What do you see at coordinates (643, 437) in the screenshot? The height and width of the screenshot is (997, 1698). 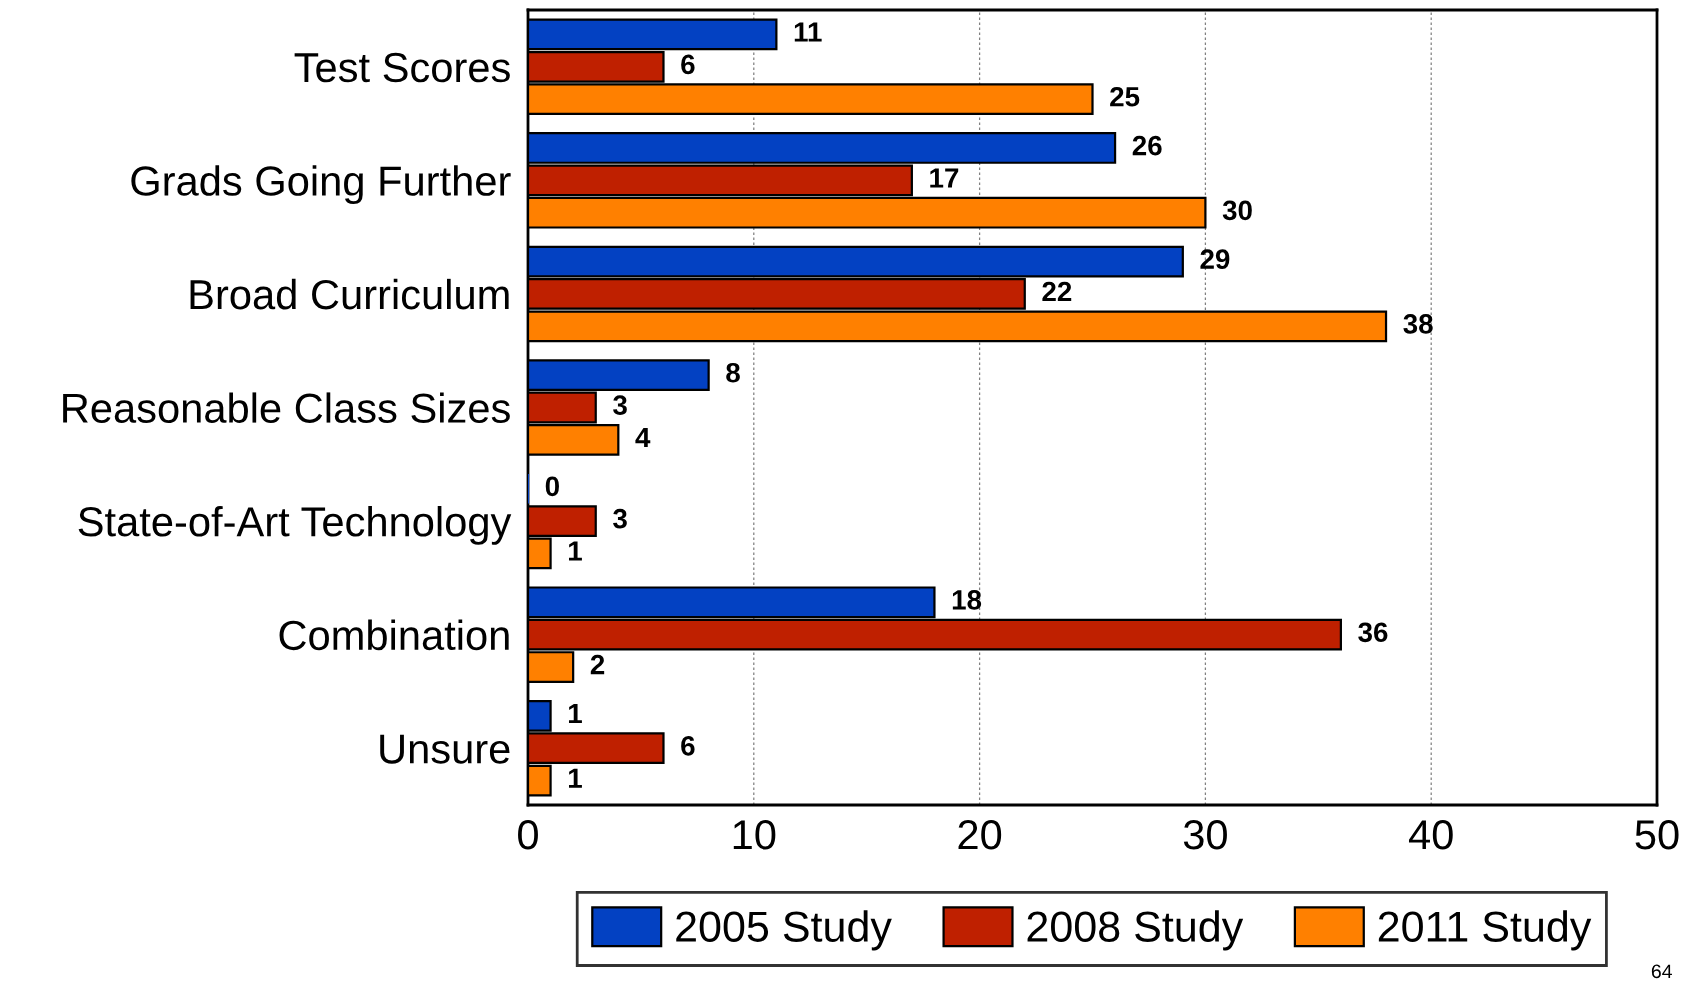 I see `data-label: 4` at bounding box center [643, 437].